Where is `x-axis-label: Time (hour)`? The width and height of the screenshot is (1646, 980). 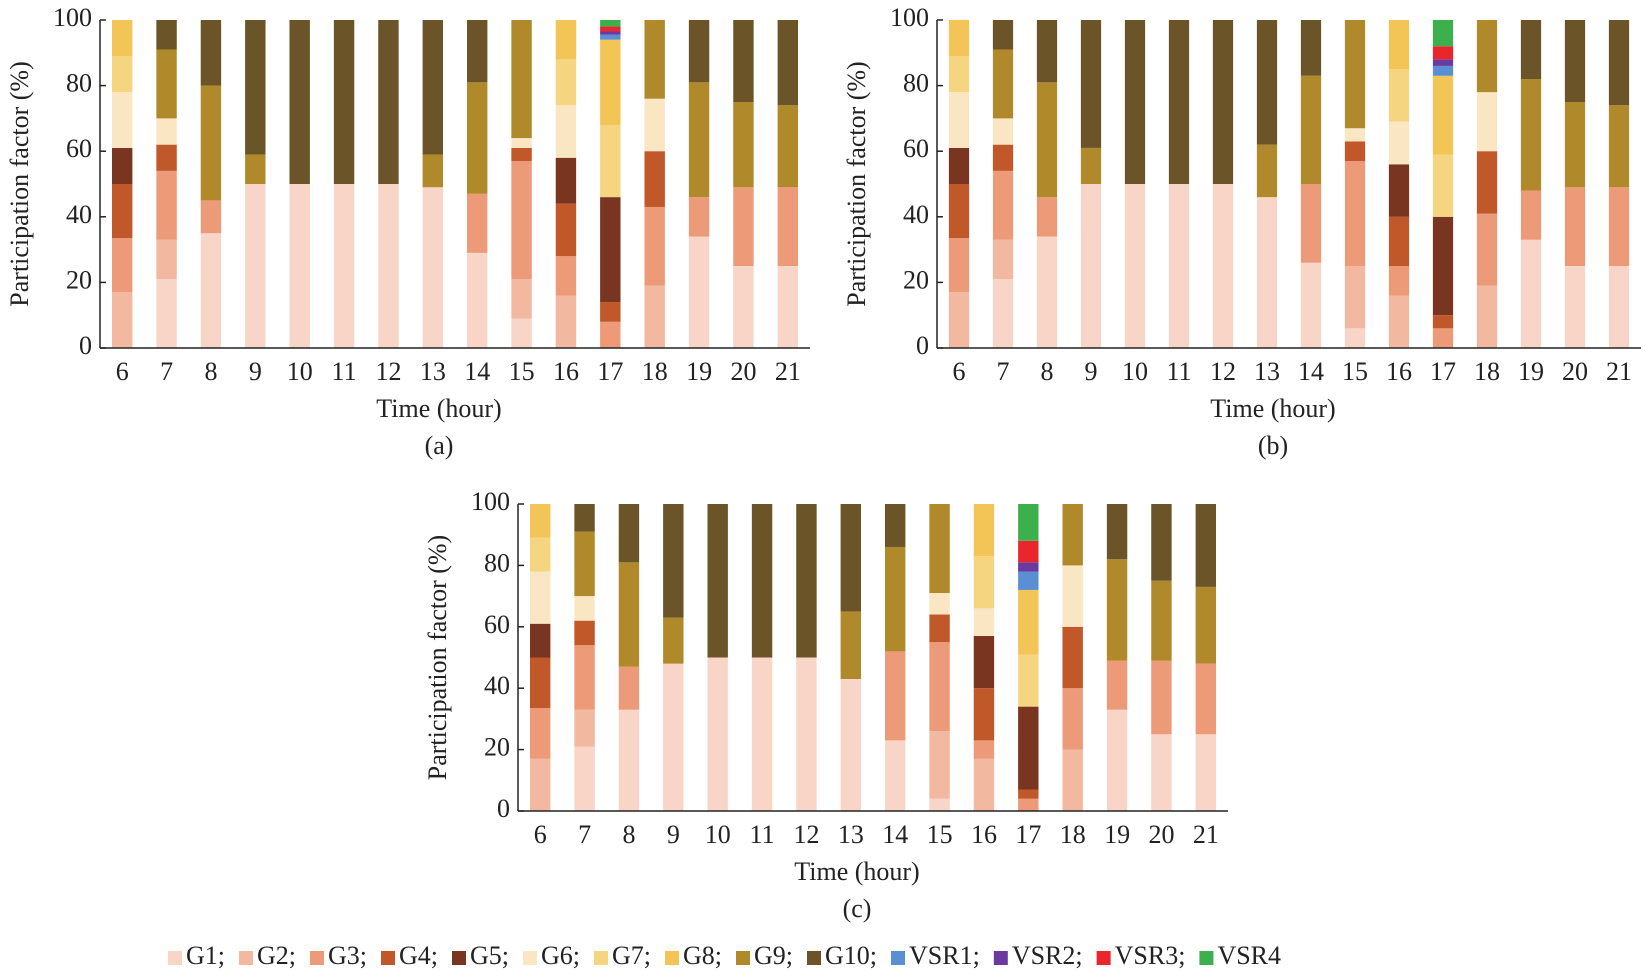
x-axis-label: Time (hour) is located at coordinates (1272, 408).